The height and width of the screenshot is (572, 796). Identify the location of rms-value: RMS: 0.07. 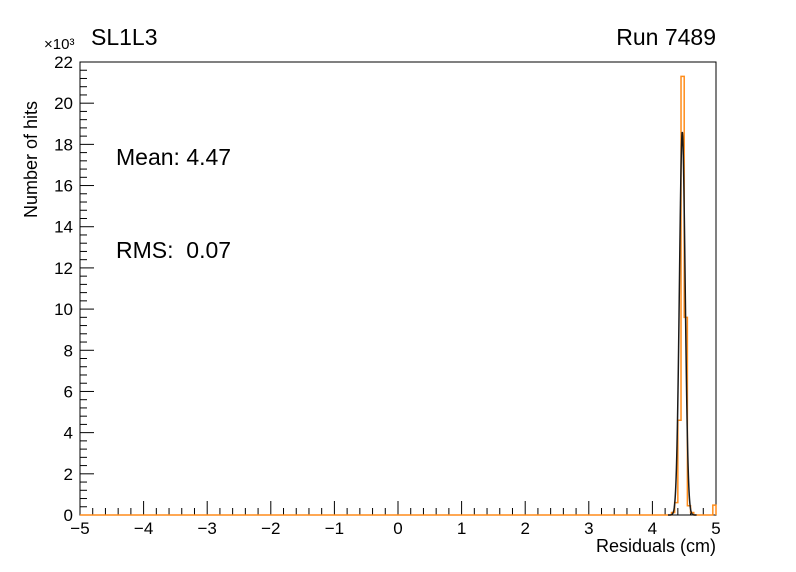
(174, 250).